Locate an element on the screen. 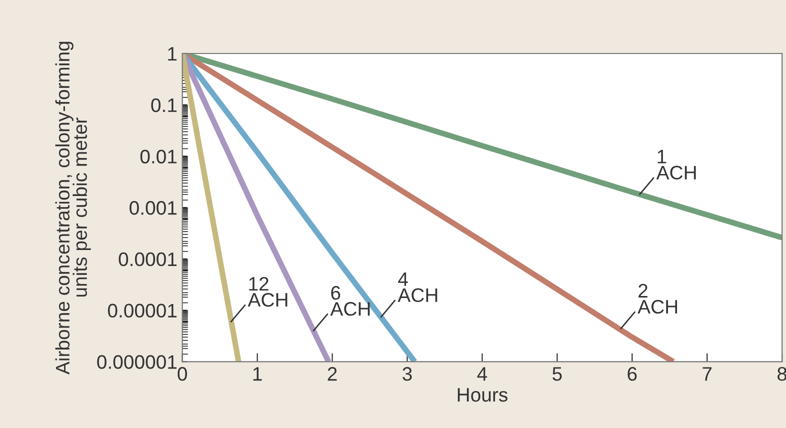 The width and height of the screenshot is (786, 428). y-tick-label: 0.000001 is located at coordinates (137, 362).